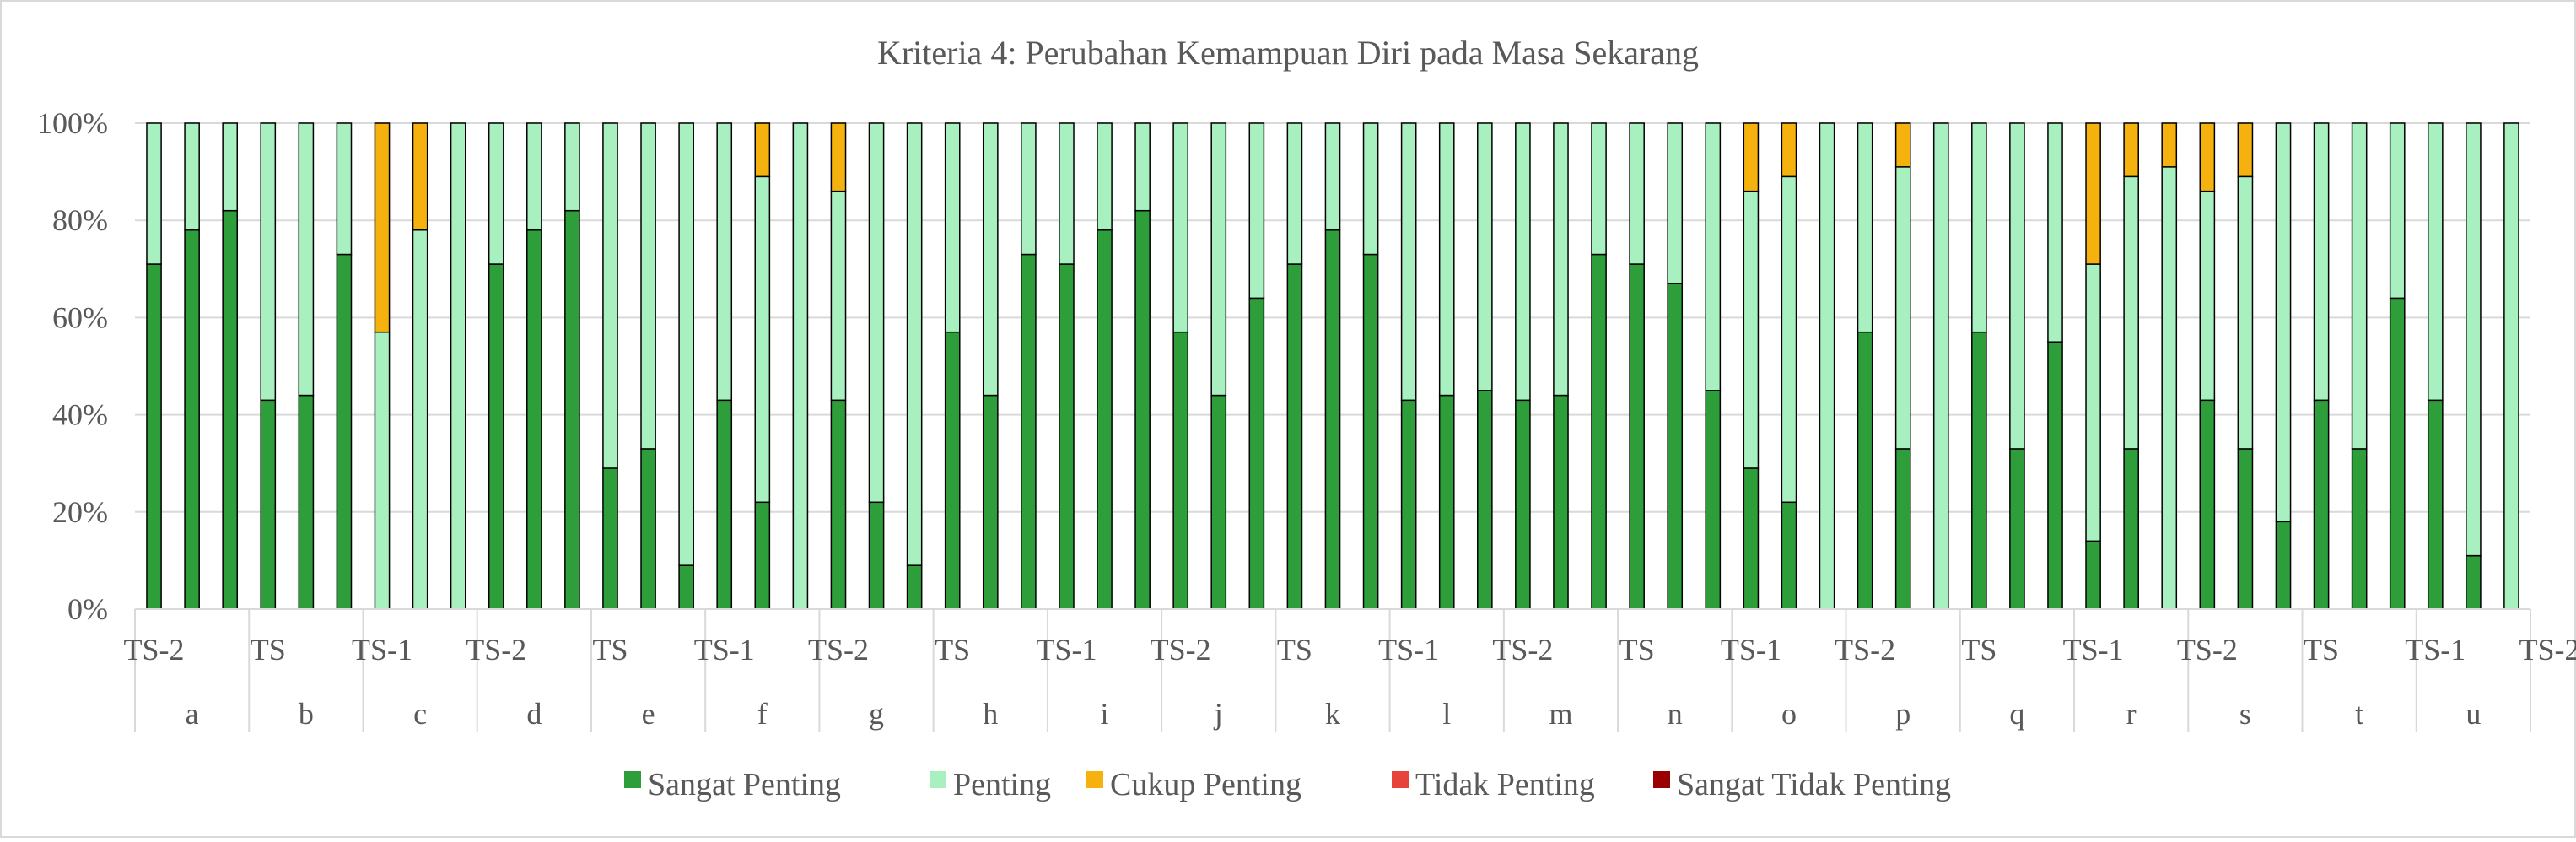 The height and width of the screenshot is (842, 2576). I want to click on group-label: m, so click(1560, 714).